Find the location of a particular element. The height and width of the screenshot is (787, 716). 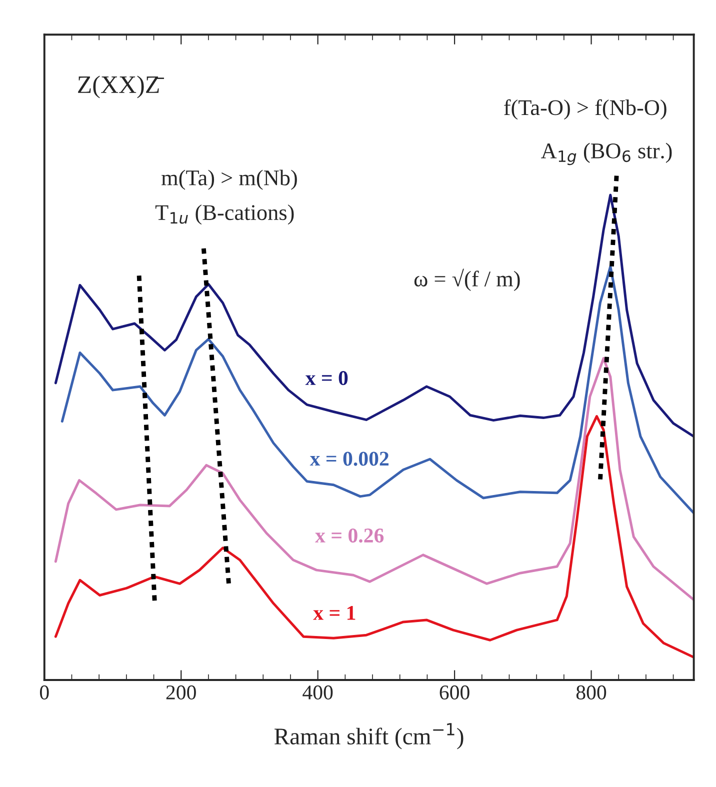

series-label: x = 0.002 is located at coordinates (349, 459).